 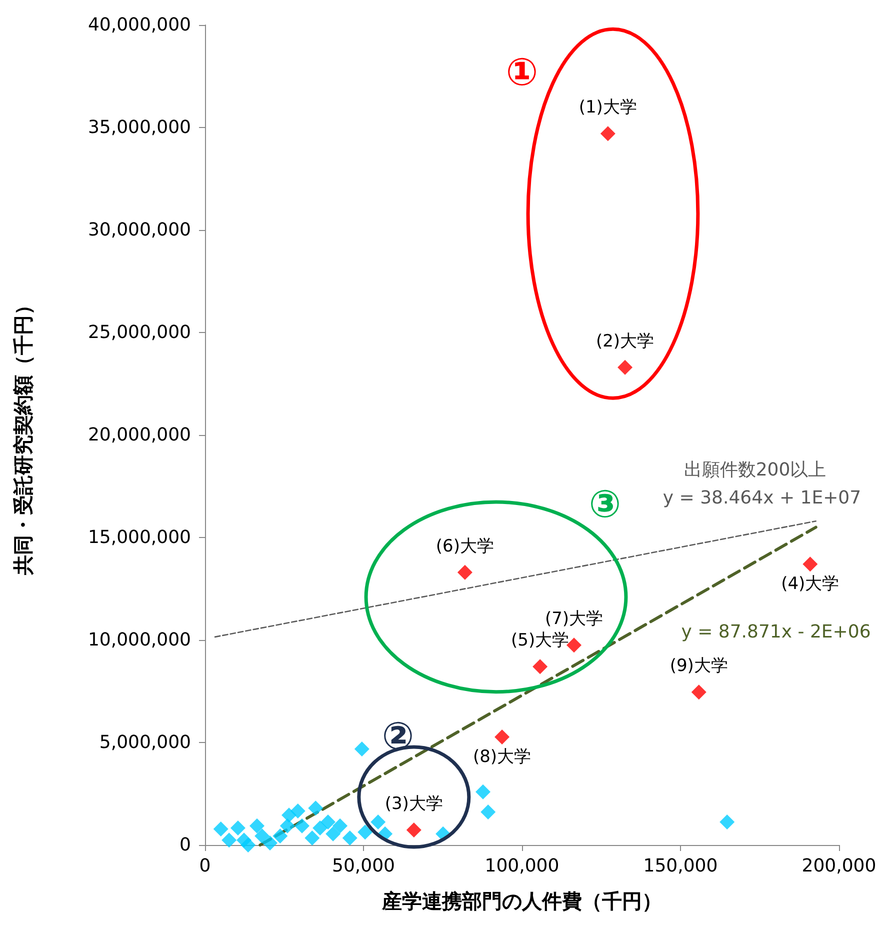 What do you see at coordinates (522, 866) in the screenshot?
I see `x-tick-label: 100,000` at bounding box center [522, 866].